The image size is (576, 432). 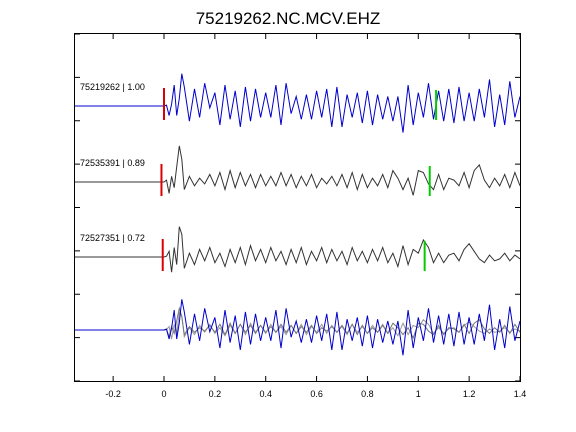 I want to click on trace-1-waveform, so click(x=298, y=103).